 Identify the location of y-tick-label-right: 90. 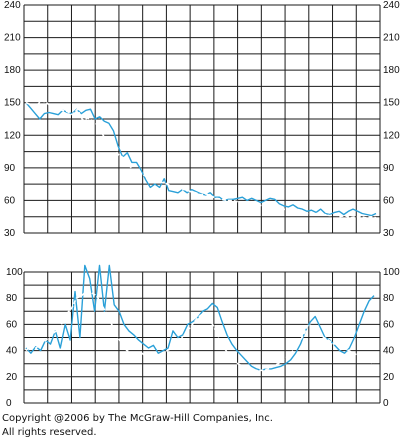
(389, 168).